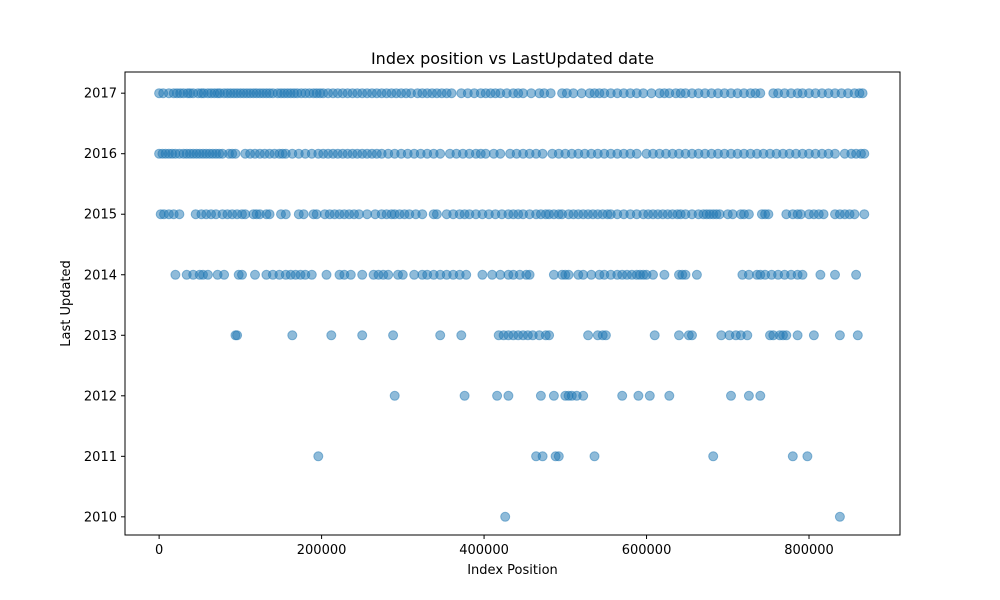 The image size is (1000, 600). I want to click on y-tick-label: 2012, so click(100, 396).